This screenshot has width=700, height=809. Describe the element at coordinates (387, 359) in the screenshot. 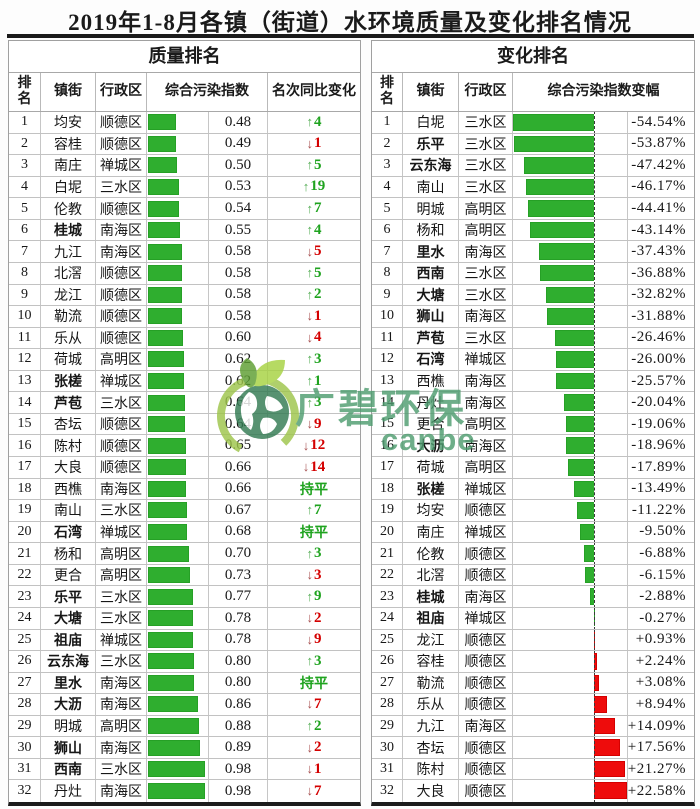

I see `rank-cell: 12` at that location.